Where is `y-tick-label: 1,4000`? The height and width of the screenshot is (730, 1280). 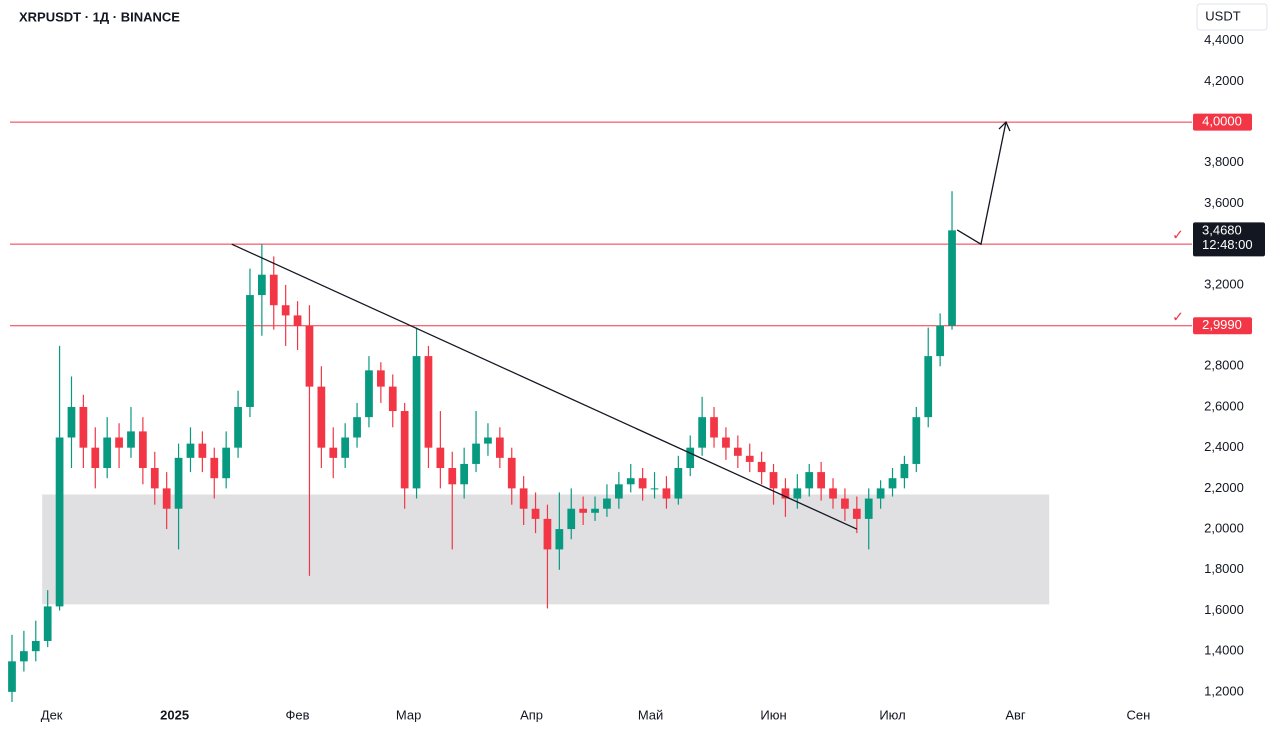 y-tick-label: 1,4000 is located at coordinates (1224, 650).